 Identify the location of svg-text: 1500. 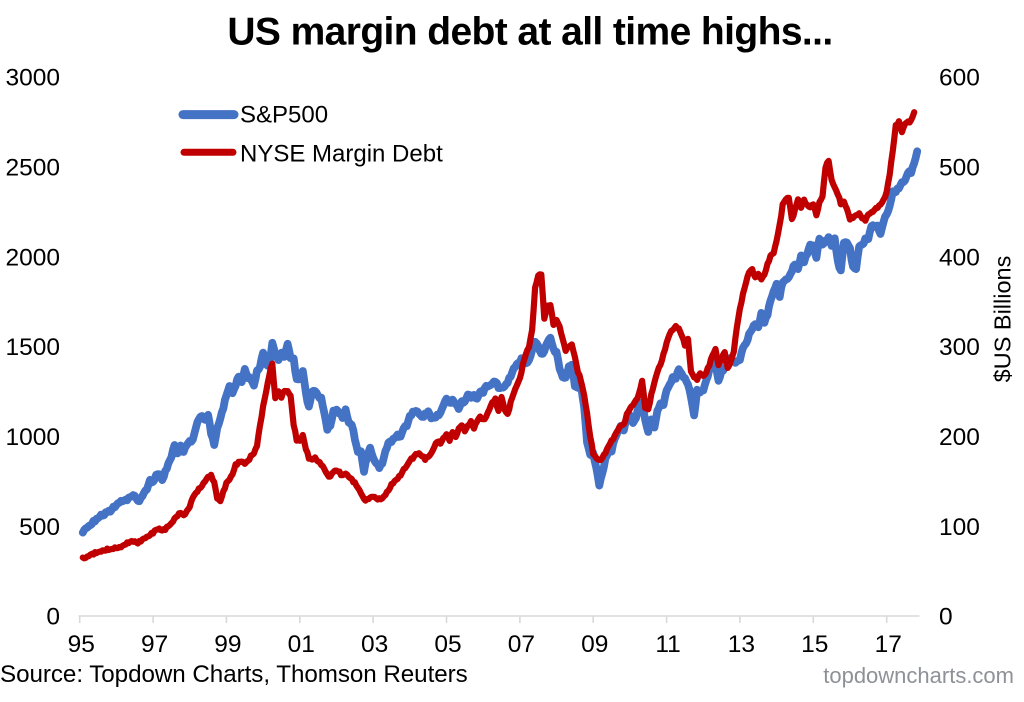
(32, 347).